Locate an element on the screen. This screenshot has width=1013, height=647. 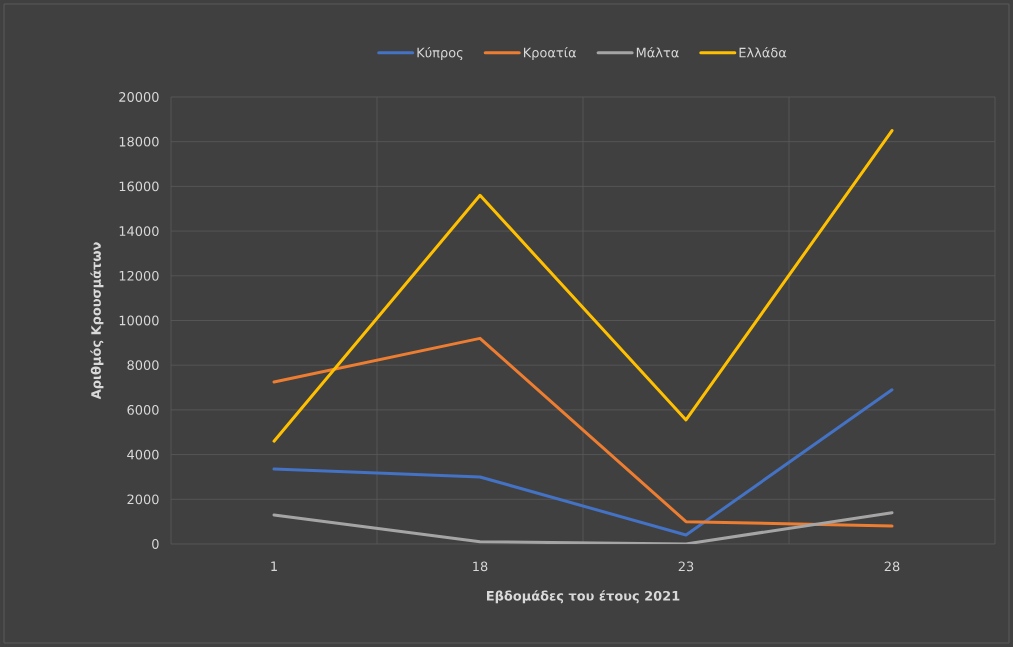
legend-label: Μάλτα is located at coordinates (657, 52).